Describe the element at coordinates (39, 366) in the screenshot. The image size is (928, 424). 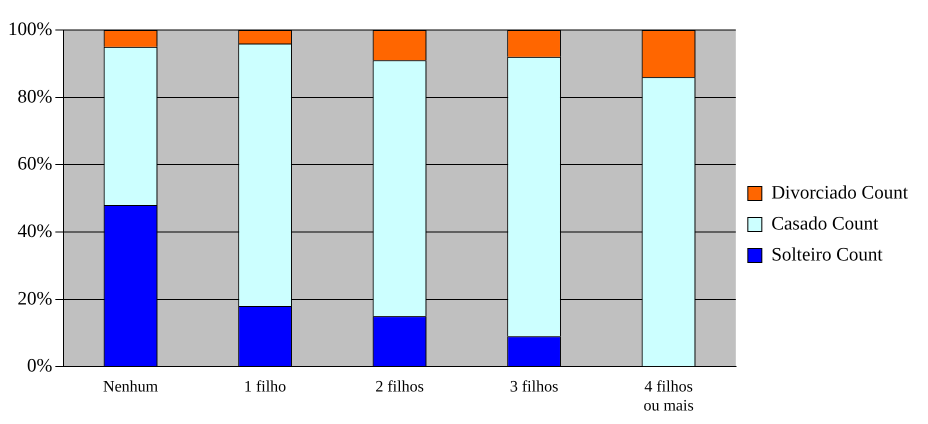
I see `y-tick-label: 0%` at that location.